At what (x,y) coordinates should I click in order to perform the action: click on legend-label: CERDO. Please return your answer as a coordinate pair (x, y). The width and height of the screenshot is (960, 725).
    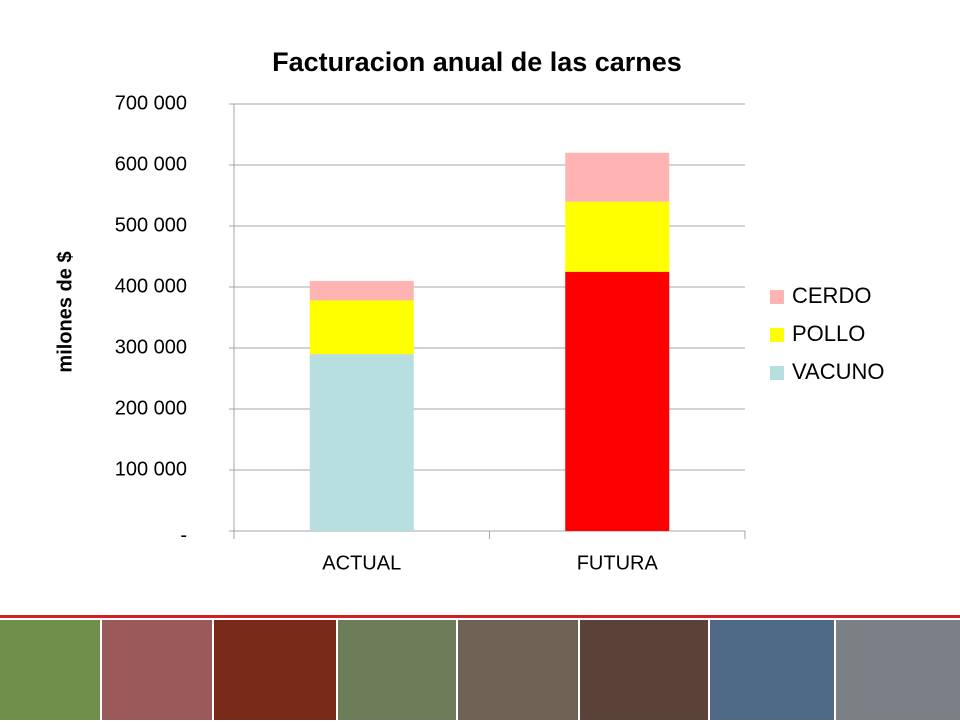
    Looking at the image, I should click on (831, 295).